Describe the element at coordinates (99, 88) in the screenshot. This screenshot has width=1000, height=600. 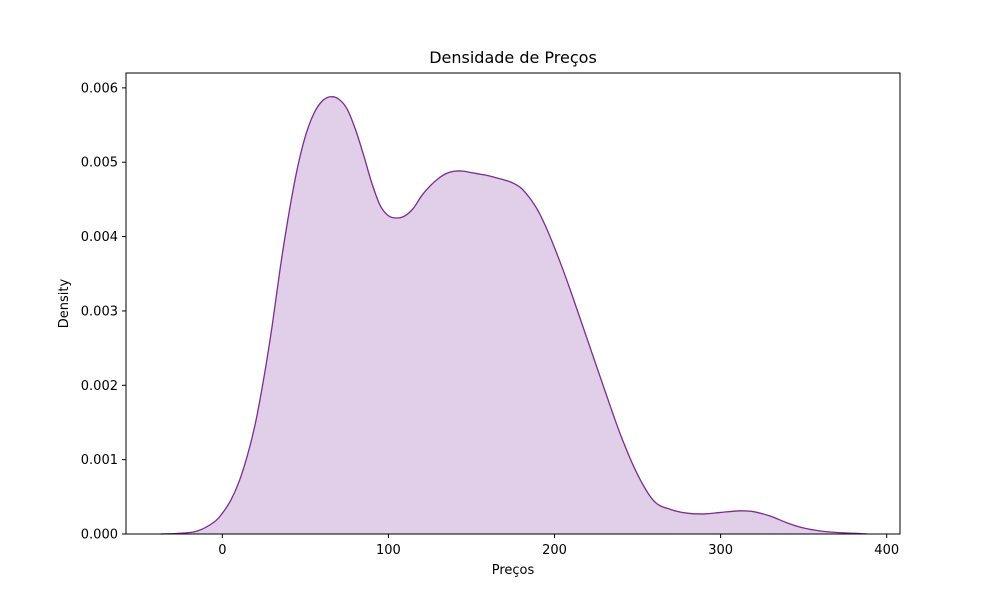
I see `y-tick-label: 0.006` at that location.